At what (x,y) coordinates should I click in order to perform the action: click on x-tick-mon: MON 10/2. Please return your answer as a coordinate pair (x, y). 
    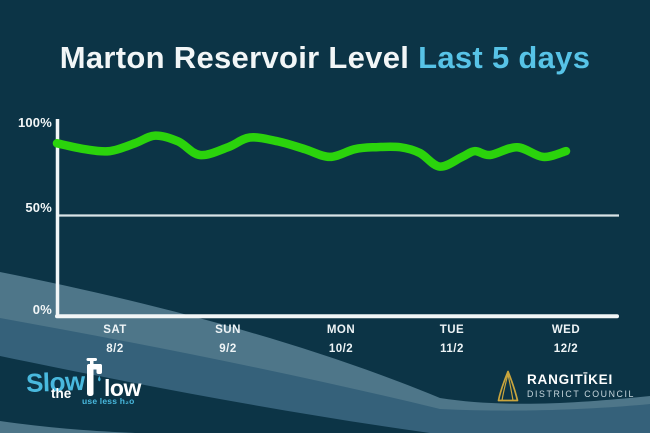
    Looking at the image, I should click on (341, 339).